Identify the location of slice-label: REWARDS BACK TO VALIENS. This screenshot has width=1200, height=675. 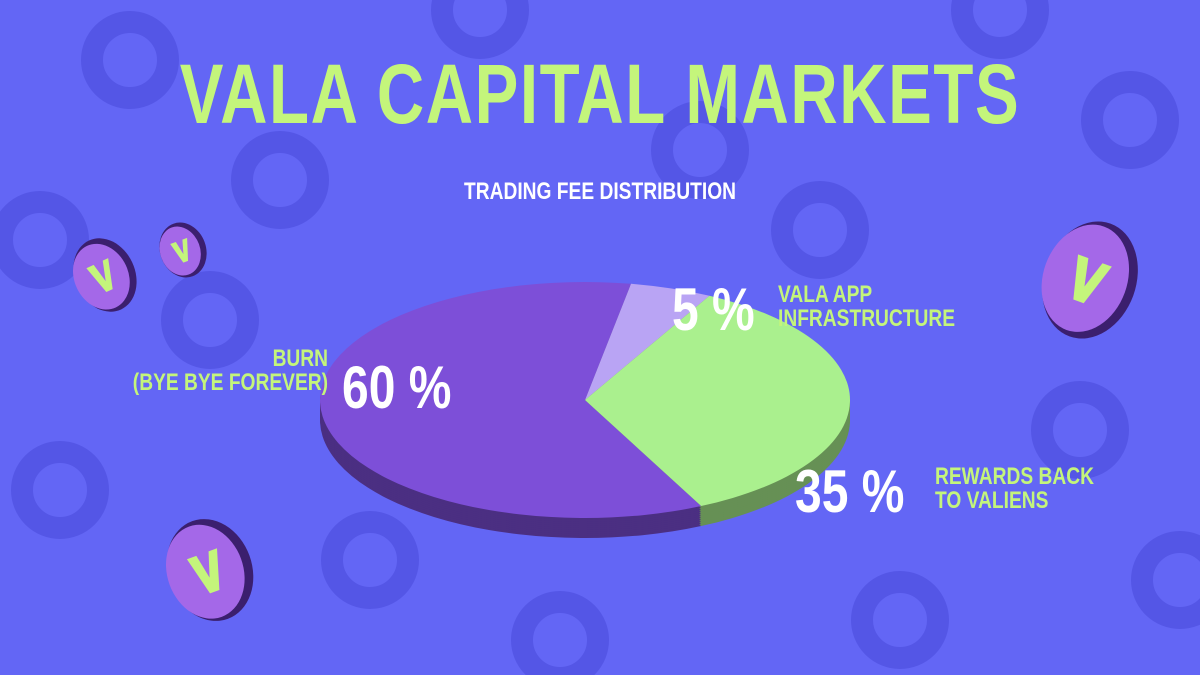
(1014, 488).